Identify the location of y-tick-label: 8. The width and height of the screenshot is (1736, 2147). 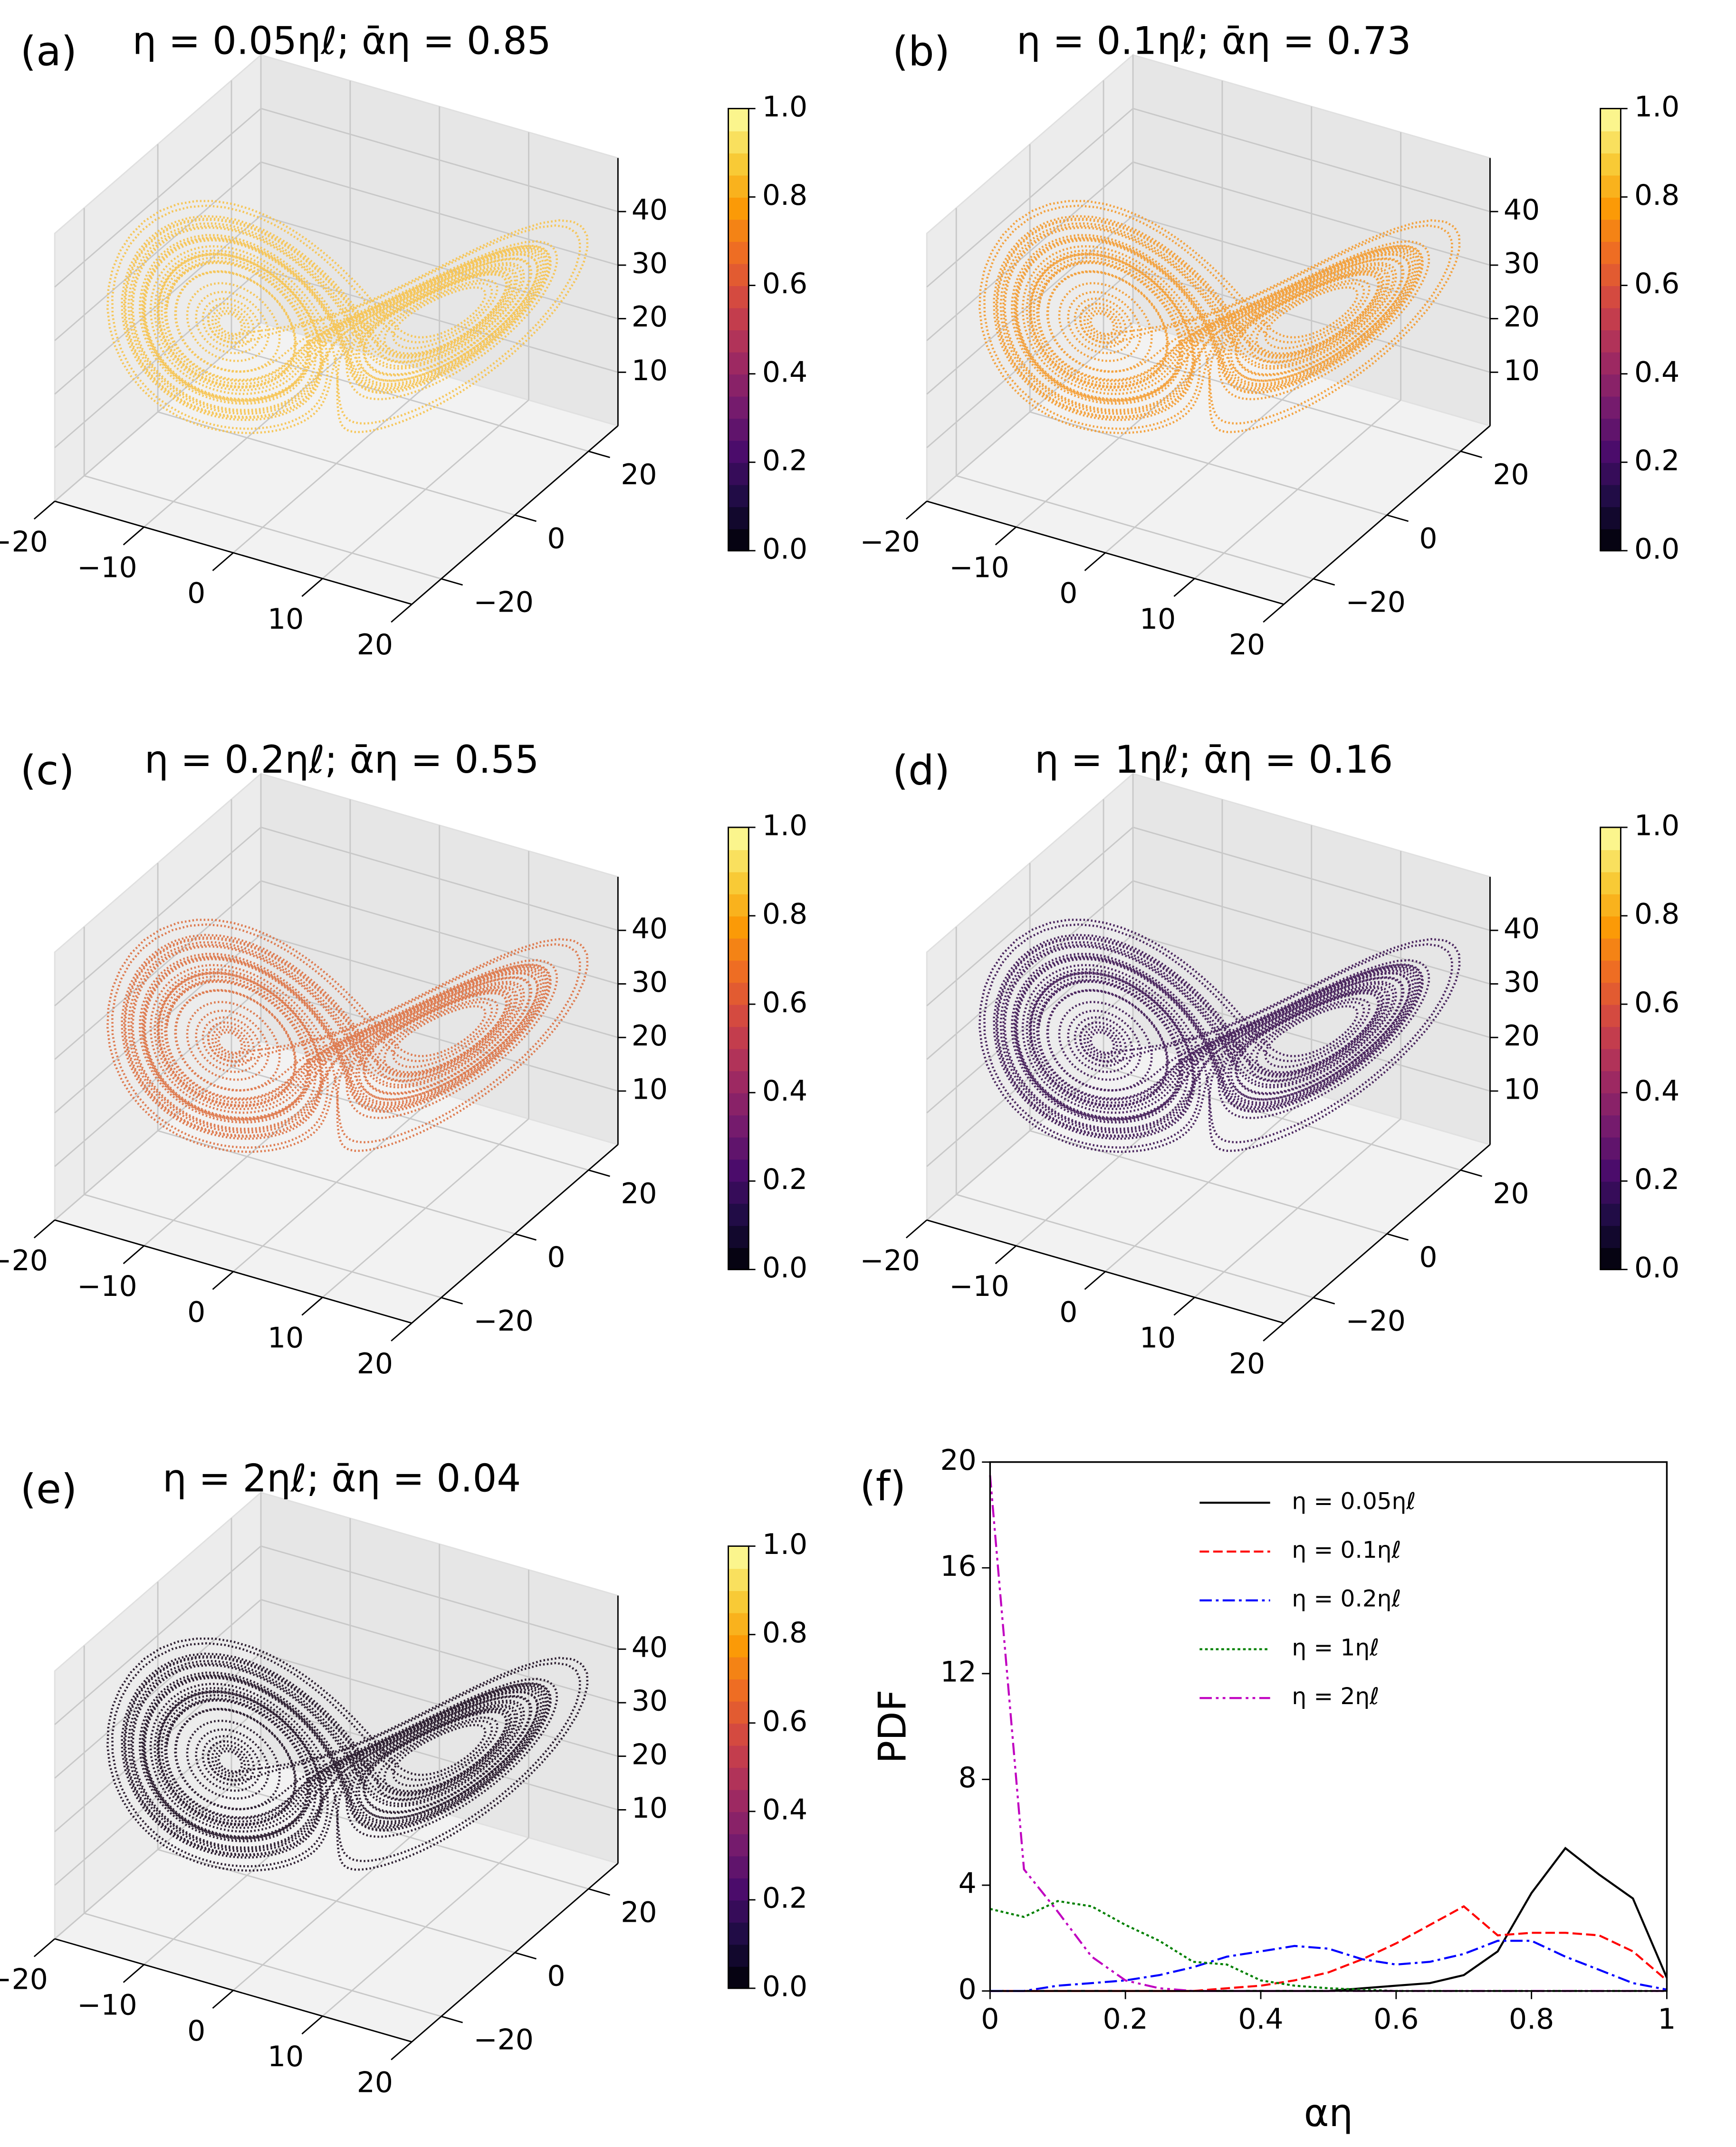
(968, 1777).